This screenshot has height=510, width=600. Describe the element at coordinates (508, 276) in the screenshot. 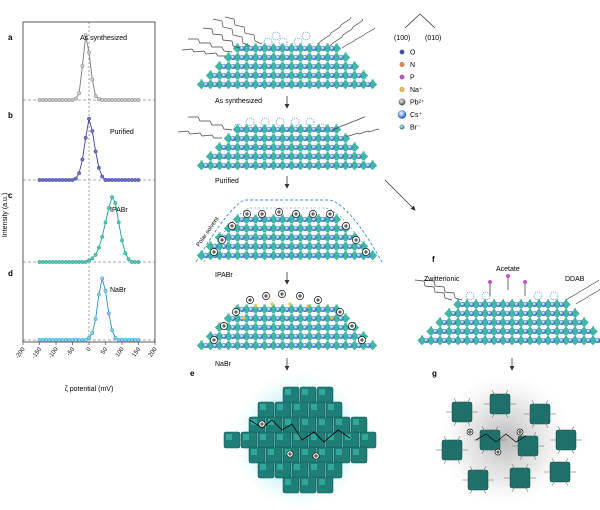

I see `acetate-head` at that location.